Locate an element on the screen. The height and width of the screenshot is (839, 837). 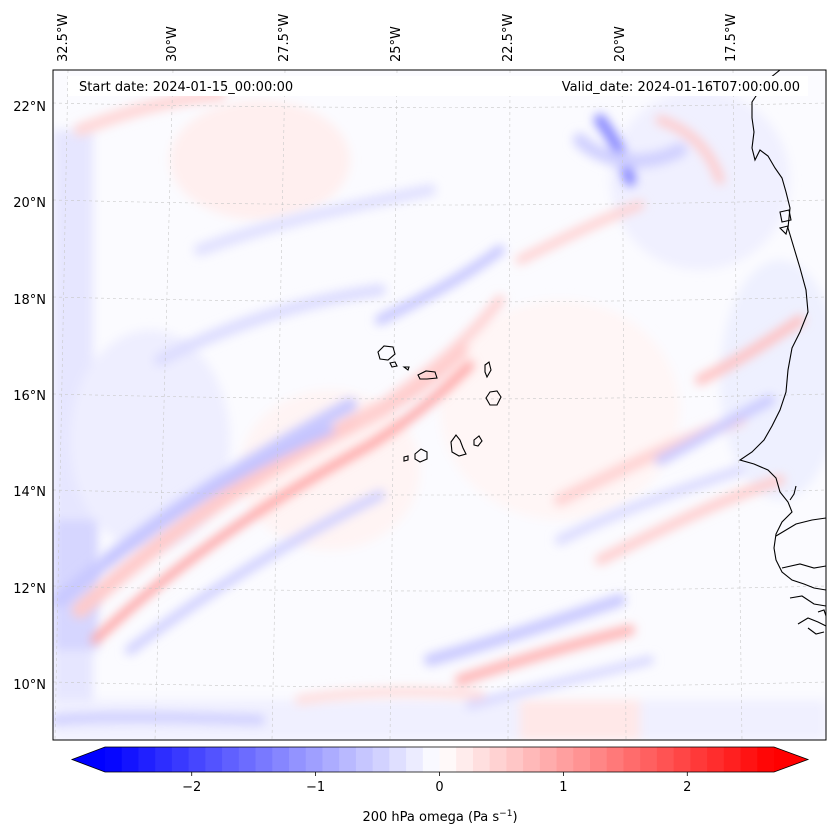
lat-label: 16°N is located at coordinates (29, 396).